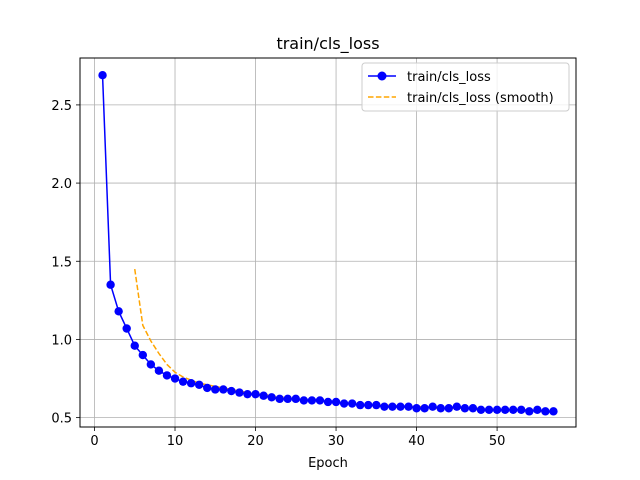 The width and height of the screenshot is (640, 480). What do you see at coordinates (336, 441) in the screenshot?
I see `x-tick-label: 30` at bounding box center [336, 441].